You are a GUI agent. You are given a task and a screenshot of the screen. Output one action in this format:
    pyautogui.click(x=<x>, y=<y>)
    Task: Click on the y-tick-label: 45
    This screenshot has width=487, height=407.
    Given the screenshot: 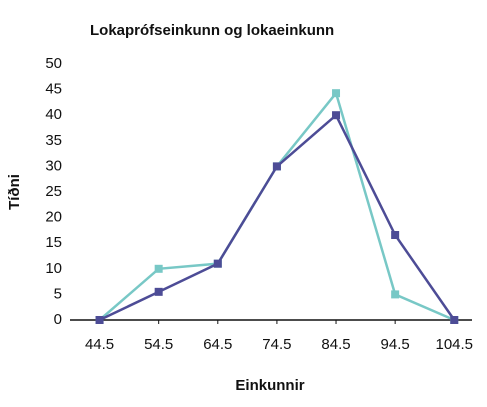 What is the action you would take?
    pyautogui.click(x=53, y=89)
    